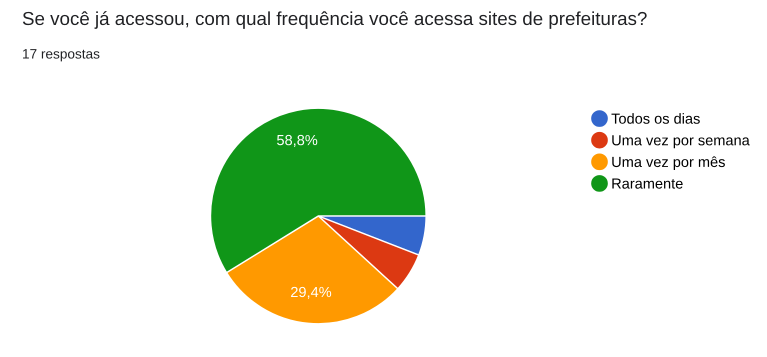 This screenshot has height=357, width=767. Describe the element at coordinates (311, 292) in the screenshot. I see `data-label: 29,4%` at that location.